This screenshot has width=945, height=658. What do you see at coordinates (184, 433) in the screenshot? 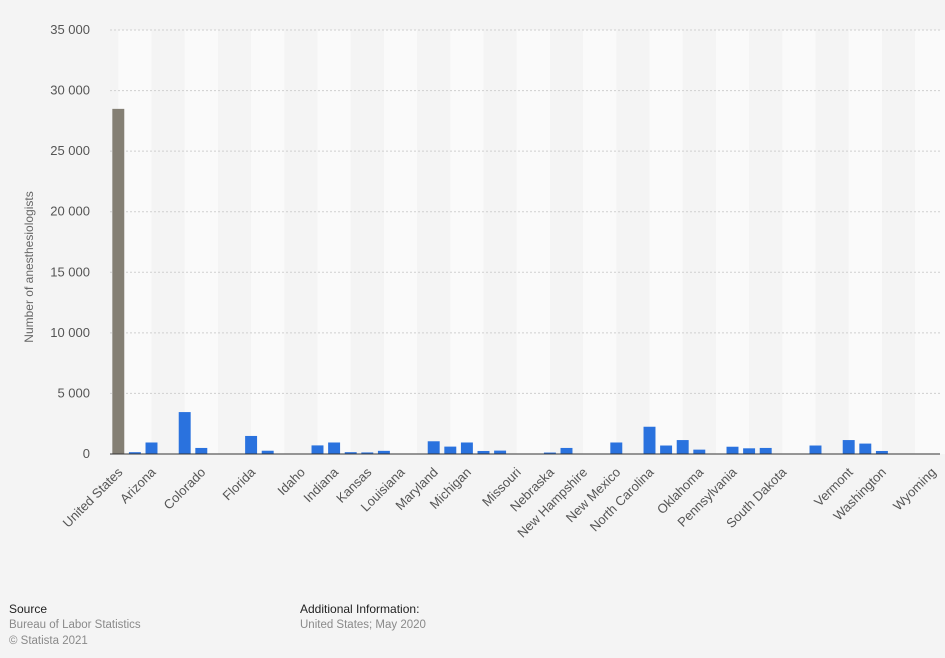
I see `bar-california` at bounding box center [184, 433].